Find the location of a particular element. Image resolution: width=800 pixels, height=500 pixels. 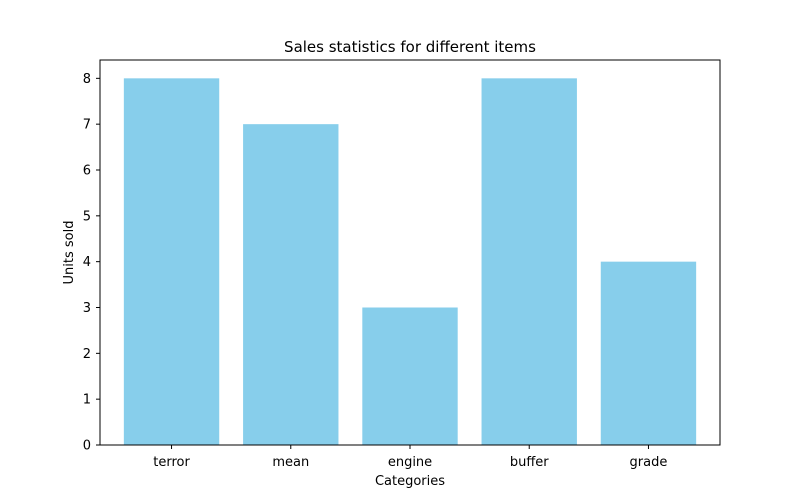

y-tick-label: 7 is located at coordinates (87, 125).